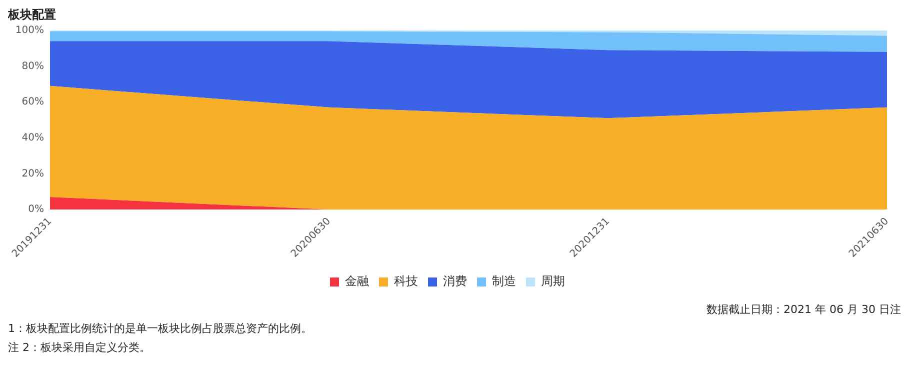 The width and height of the screenshot is (913, 386). I want to click on legend-label: 周期, so click(553, 281).